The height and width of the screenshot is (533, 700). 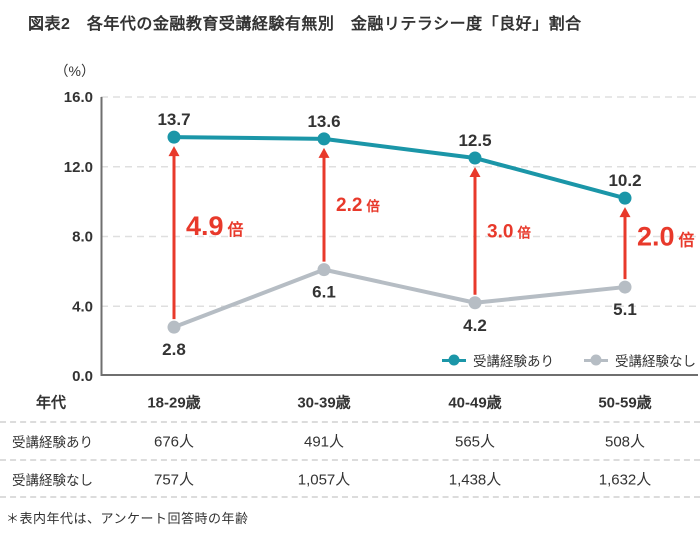 I want to click on table-header-label: 年代, so click(x=51, y=403).